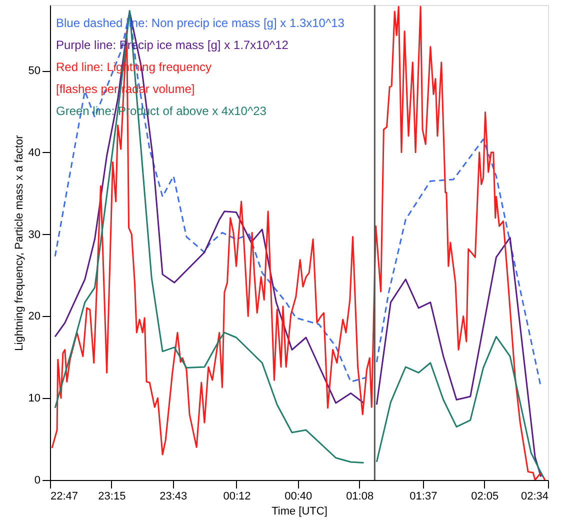 The height and width of the screenshot is (519, 568). What do you see at coordinates (534, 496) in the screenshot?
I see `x-tick-label: 02:34` at bounding box center [534, 496].